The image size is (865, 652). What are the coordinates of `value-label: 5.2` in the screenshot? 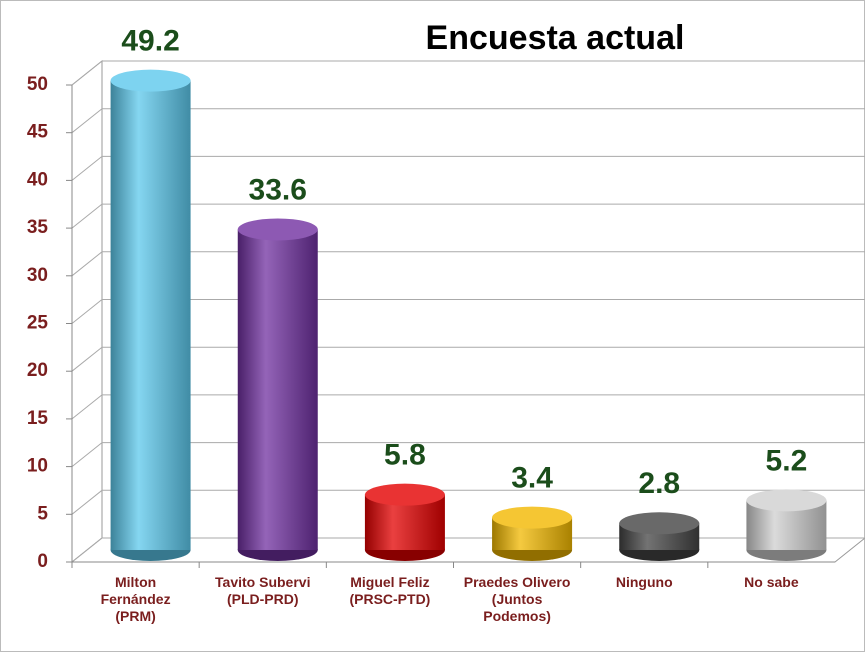 It's located at (787, 460).